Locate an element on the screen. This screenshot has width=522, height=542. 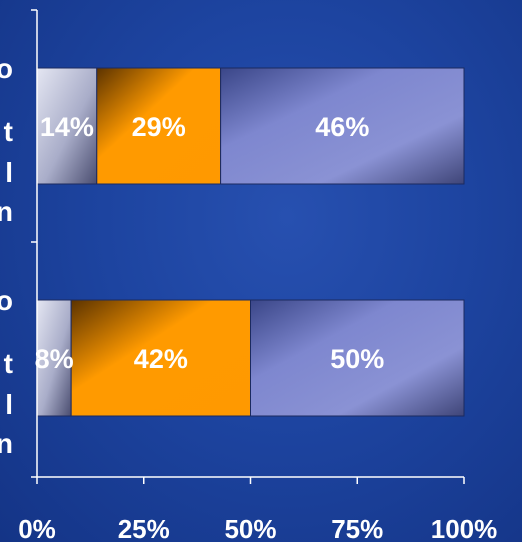
category-label-1-part-2: t is located at coordinates (8, 131).